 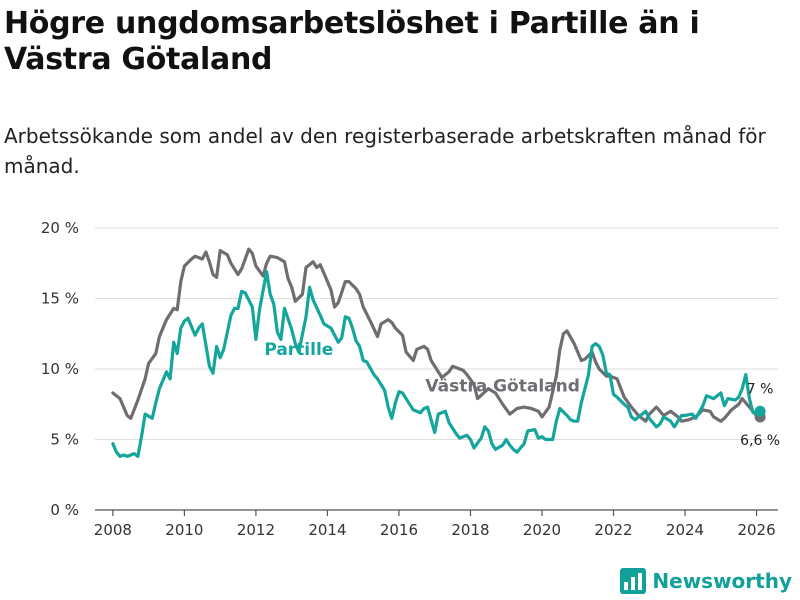 I want to click on end-value-label-vastra-gotaland: 6,6 %, so click(x=760, y=441).